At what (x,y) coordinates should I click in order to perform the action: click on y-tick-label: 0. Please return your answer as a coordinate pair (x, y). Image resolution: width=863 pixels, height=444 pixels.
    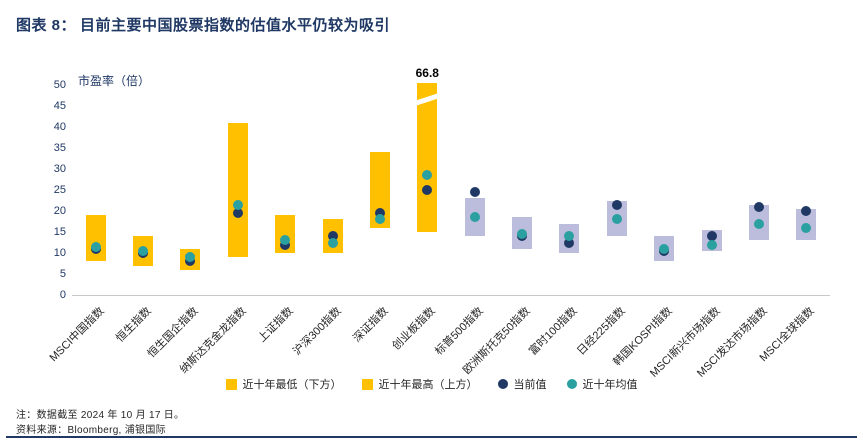
    Looking at the image, I should click on (62, 295).